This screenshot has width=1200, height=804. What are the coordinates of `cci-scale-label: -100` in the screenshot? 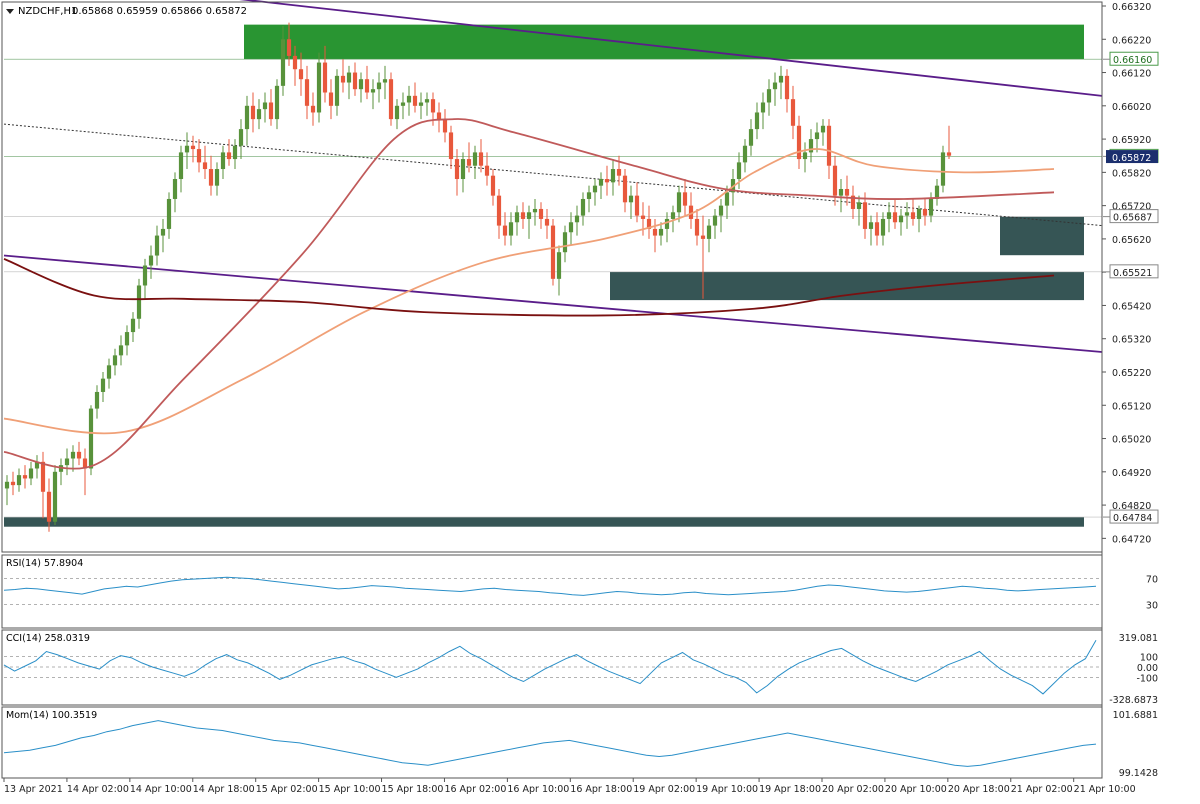 It's located at (1147, 678).